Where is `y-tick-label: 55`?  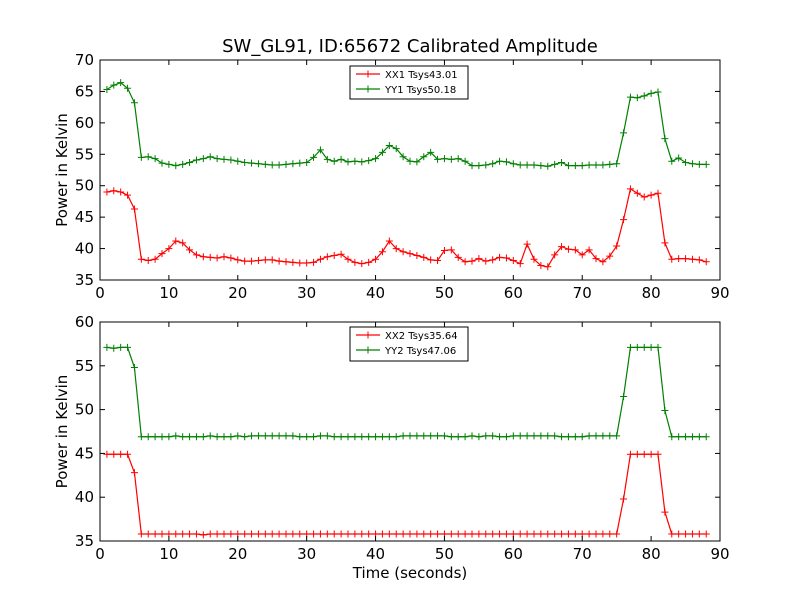
y-tick-label: 55 is located at coordinates (84, 154).